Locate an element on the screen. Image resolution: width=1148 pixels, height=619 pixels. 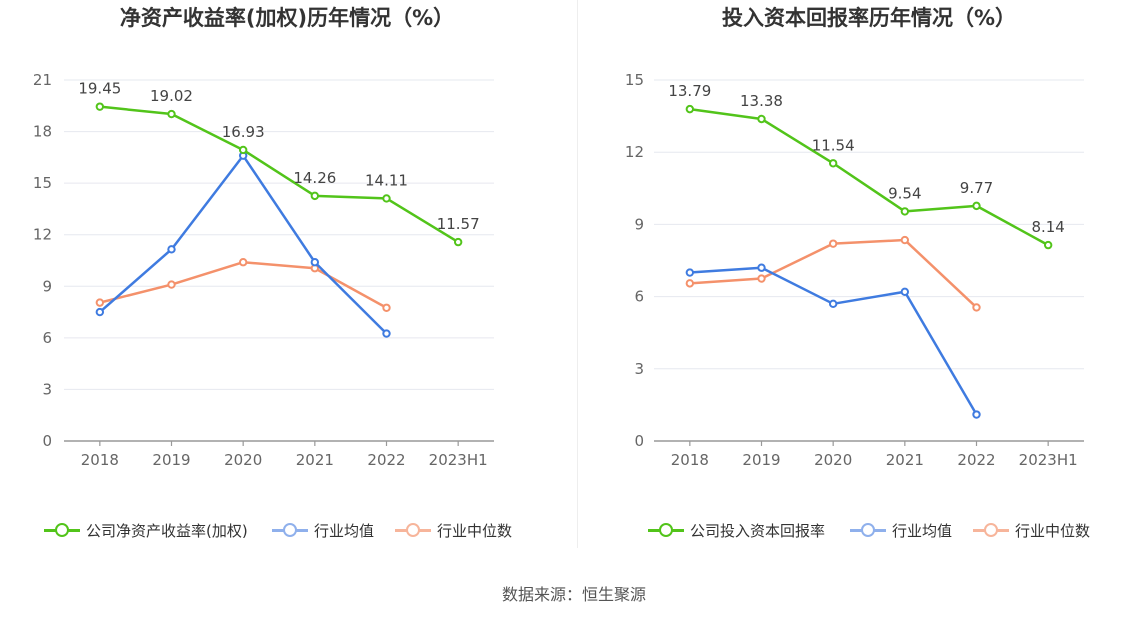
roe-chart-legend: 公司净资产收益率(加权) 行业均值 行业中位数 is located at coordinates (287, 530).